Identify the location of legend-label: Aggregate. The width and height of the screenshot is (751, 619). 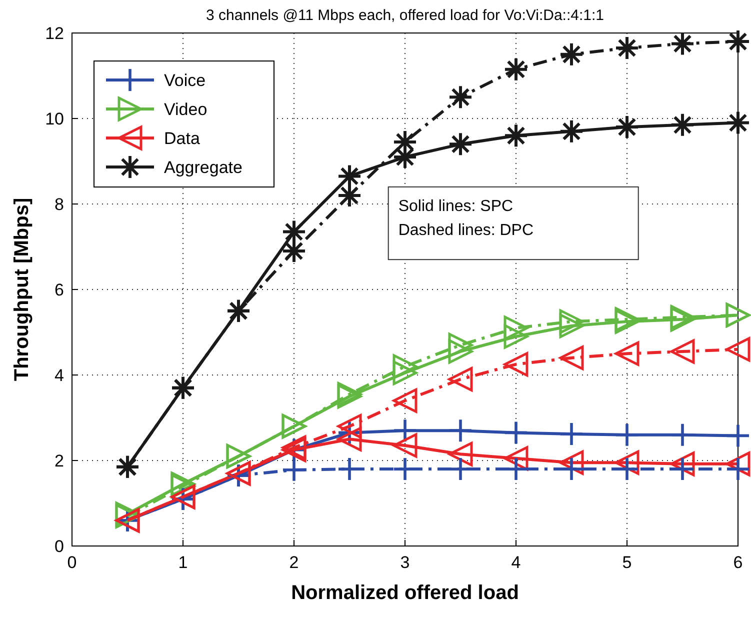
(203, 167).